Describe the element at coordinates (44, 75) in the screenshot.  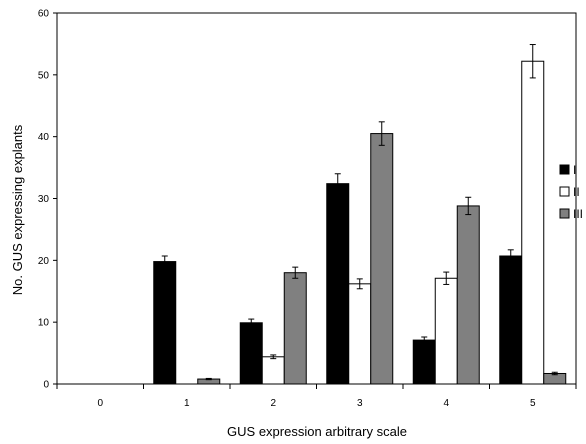
I see `y-tick-label: 50` at that location.